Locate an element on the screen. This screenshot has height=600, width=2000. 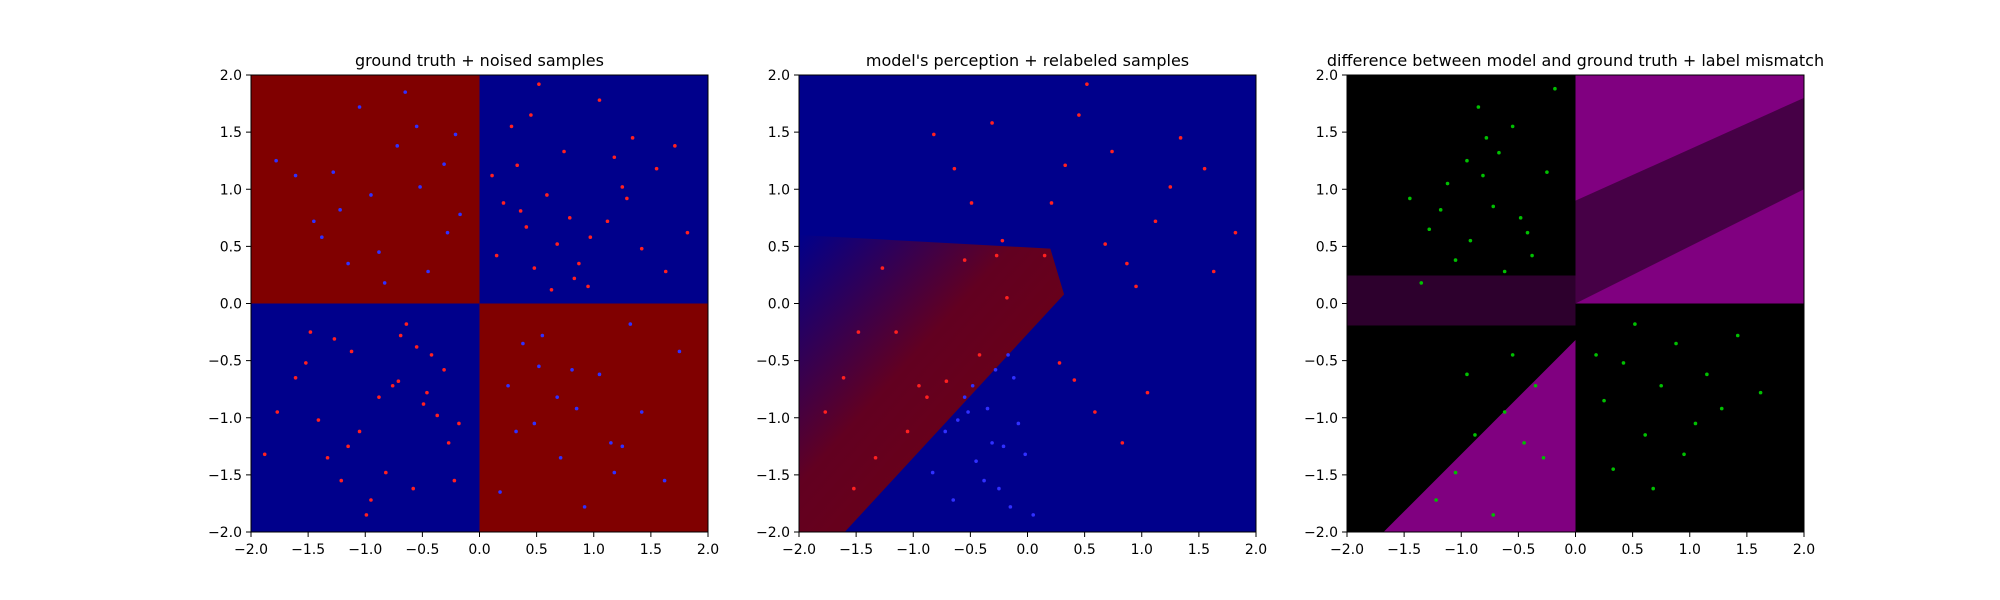
x-tick-label: −1.5 is located at coordinates (1404, 550).